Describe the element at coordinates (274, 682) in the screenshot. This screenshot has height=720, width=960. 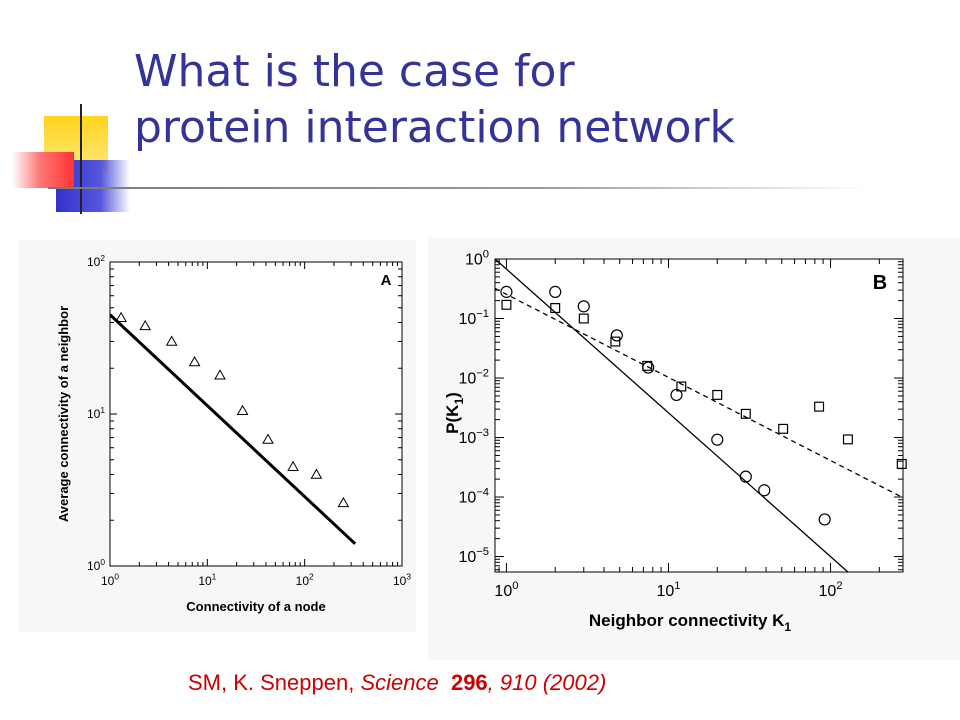
I see `citation-authors: SM, K. Sneppen,` at that location.